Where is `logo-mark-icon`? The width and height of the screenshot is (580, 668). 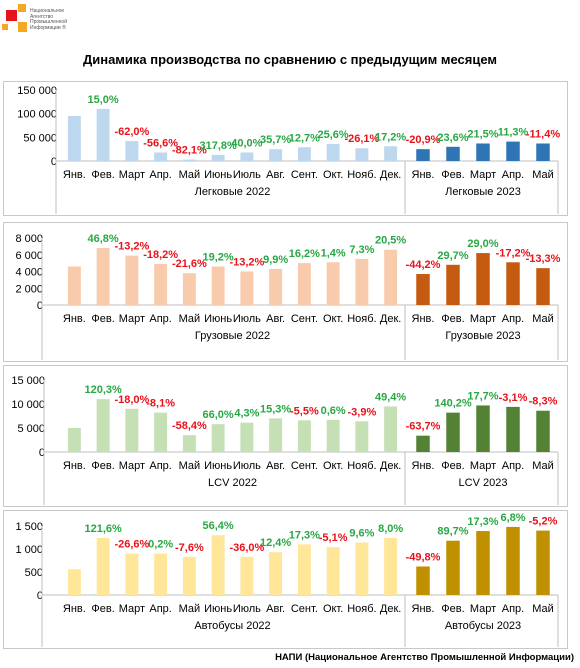 logo-mark-icon is located at coordinates (14, 18).